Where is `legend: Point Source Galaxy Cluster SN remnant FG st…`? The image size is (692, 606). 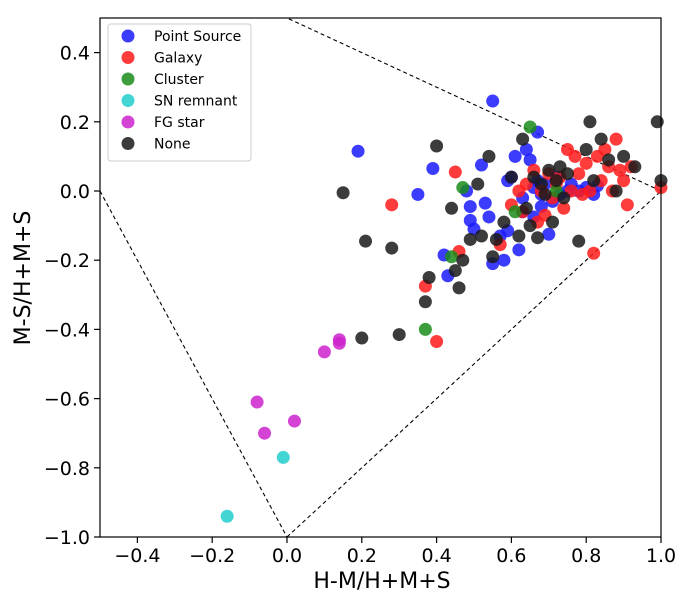 legend: Point Source Galaxy Cluster SN remnant FG st… is located at coordinates (179, 92).